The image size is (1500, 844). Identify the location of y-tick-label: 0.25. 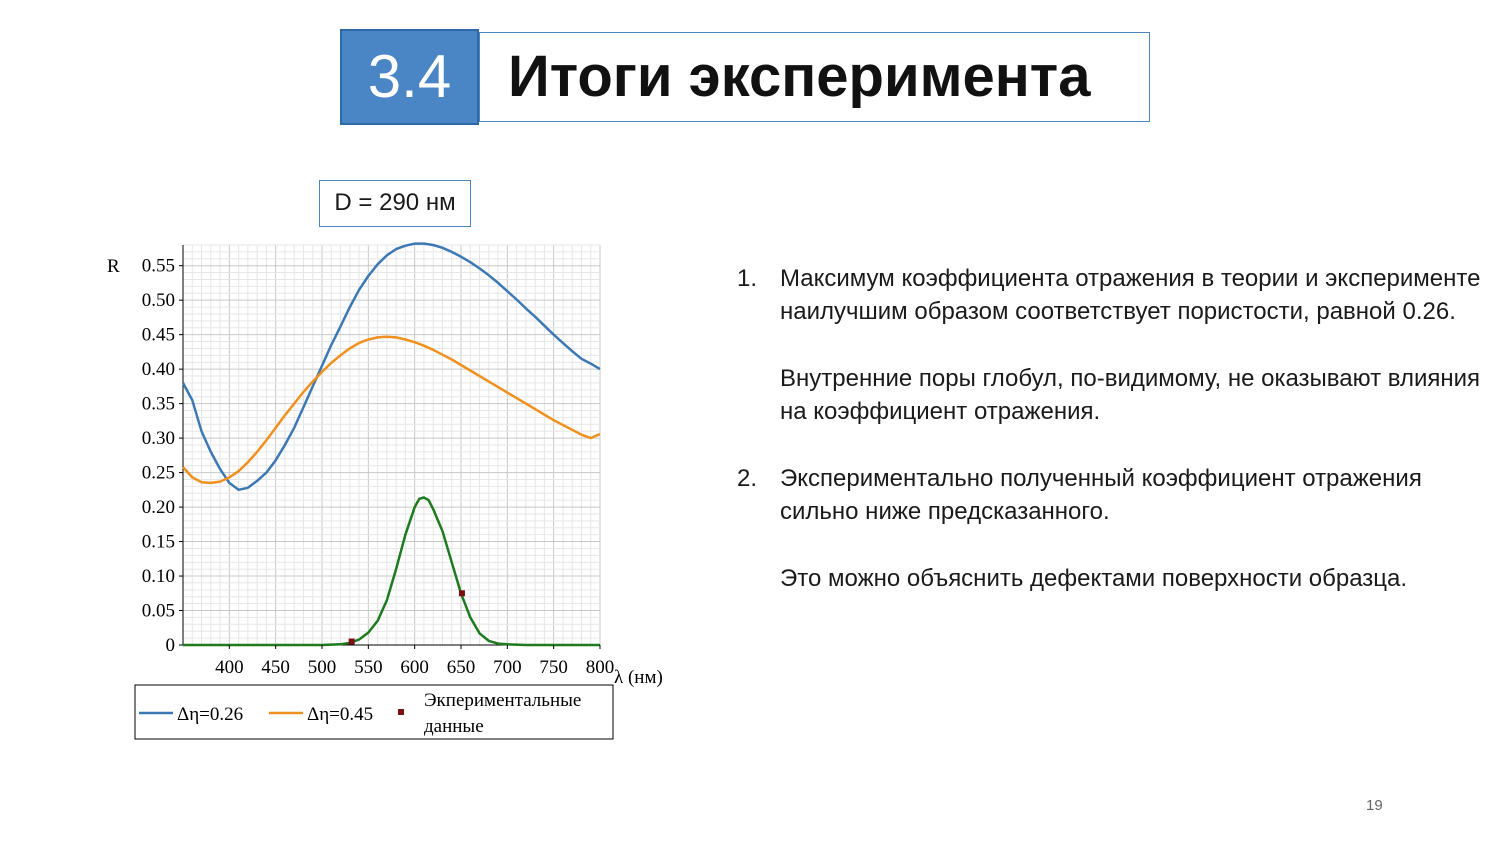
(158, 473).